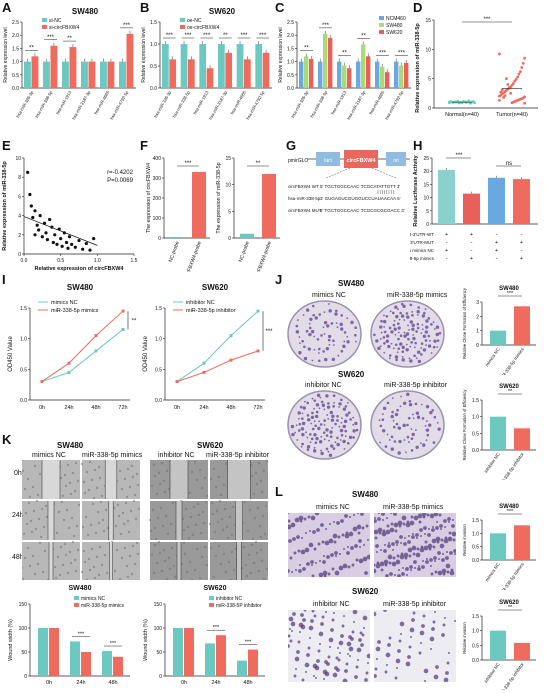 The width and height of the screenshot is (546, 693). What do you see at coordinates (280, 7) in the screenshot?
I see `panel-letter-c: C` at bounding box center [280, 7].